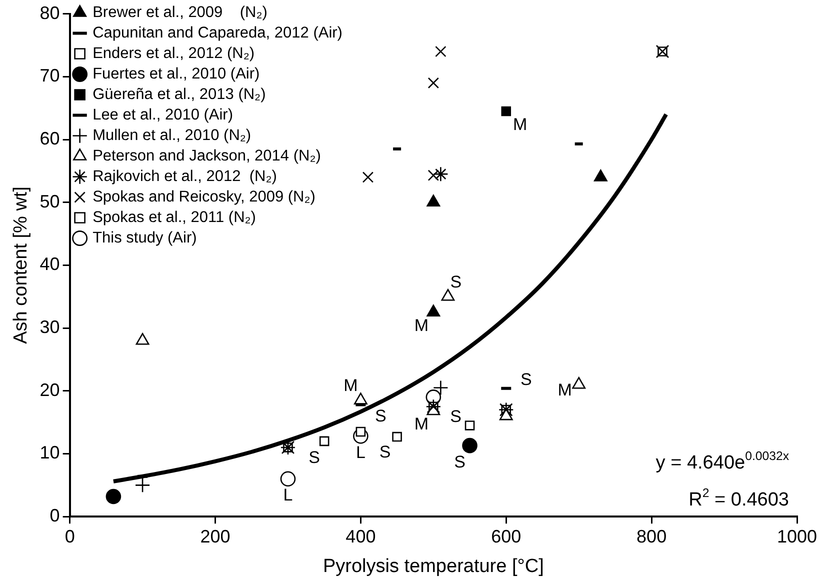 The width and height of the screenshot is (825, 584). I want to click on legend-label: Spokas et al., 2011 (N₂), so click(174, 217).